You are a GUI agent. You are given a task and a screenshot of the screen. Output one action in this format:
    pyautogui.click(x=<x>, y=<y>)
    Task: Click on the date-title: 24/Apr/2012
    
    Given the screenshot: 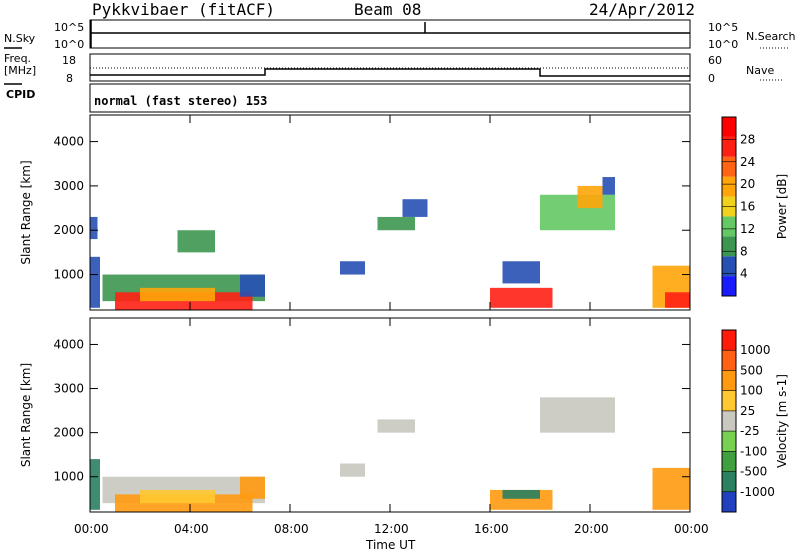 What is the action you would take?
    pyautogui.click(x=642, y=9)
    